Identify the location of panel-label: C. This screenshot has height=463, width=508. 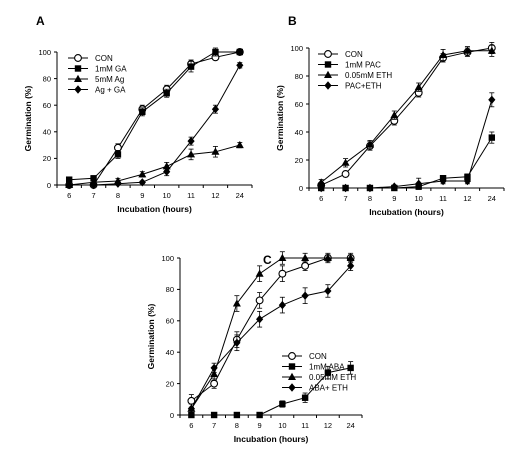
(267, 260).